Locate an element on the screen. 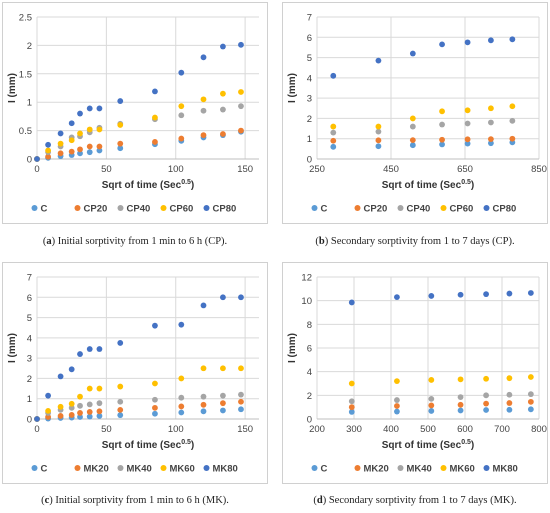  y-tick-label: 3 is located at coordinates (309, 99).